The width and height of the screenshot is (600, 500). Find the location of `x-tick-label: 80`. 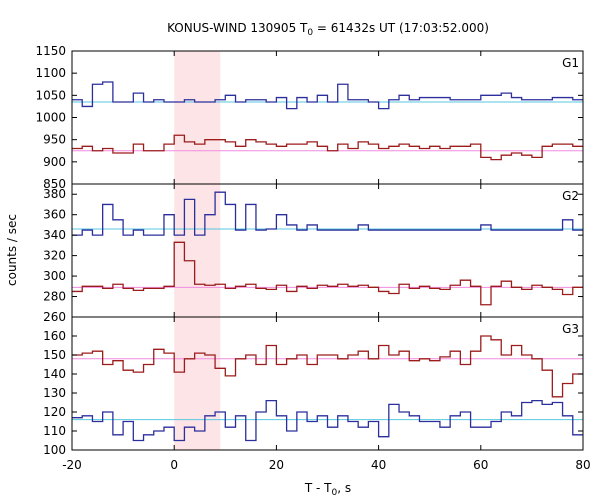

x-tick-label: 80 is located at coordinates (582, 465).